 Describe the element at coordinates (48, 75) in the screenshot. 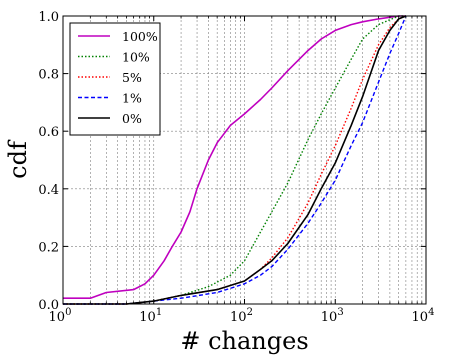

I see `y-tick-label: 0.8` at that location.